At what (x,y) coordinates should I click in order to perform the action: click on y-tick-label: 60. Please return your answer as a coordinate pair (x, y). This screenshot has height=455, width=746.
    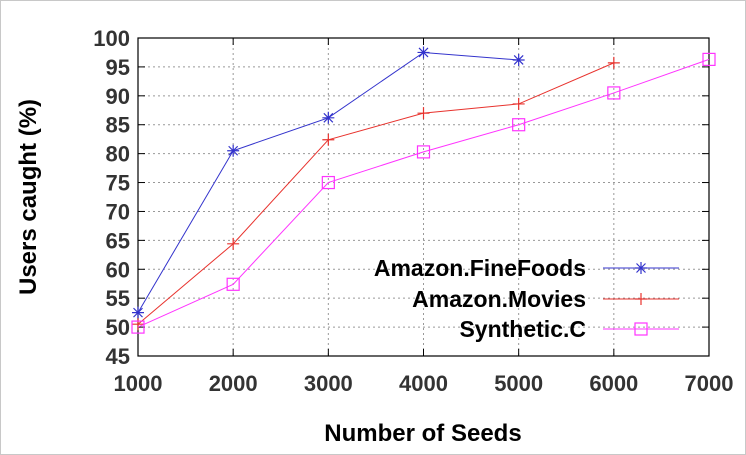
    Looking at the image, I should click on (118, 269).